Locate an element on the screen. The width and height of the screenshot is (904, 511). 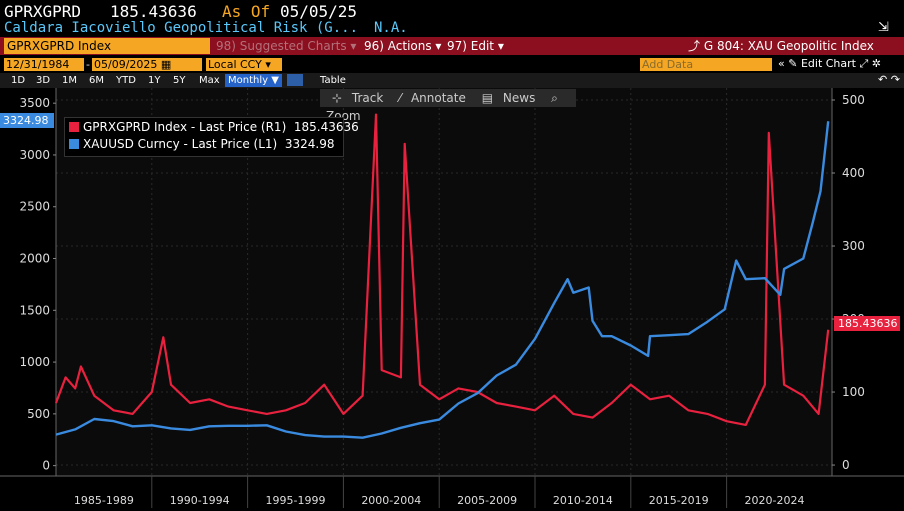
currency-select: Local CCY ▾ is located at coordinates (244, 64).